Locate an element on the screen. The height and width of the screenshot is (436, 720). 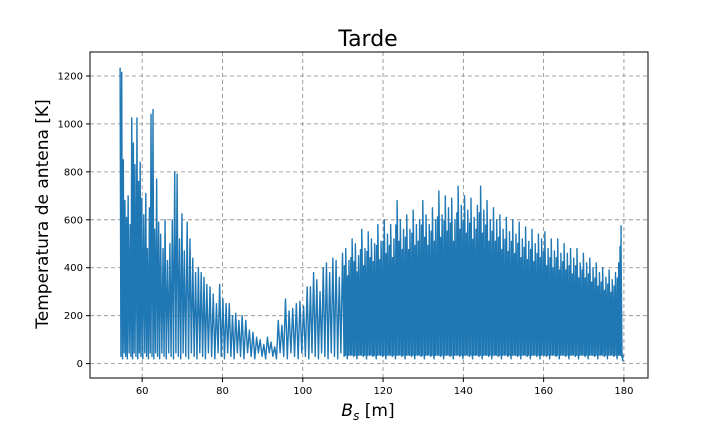
x-tick-label: 120 is located at coordinates (383, 391).